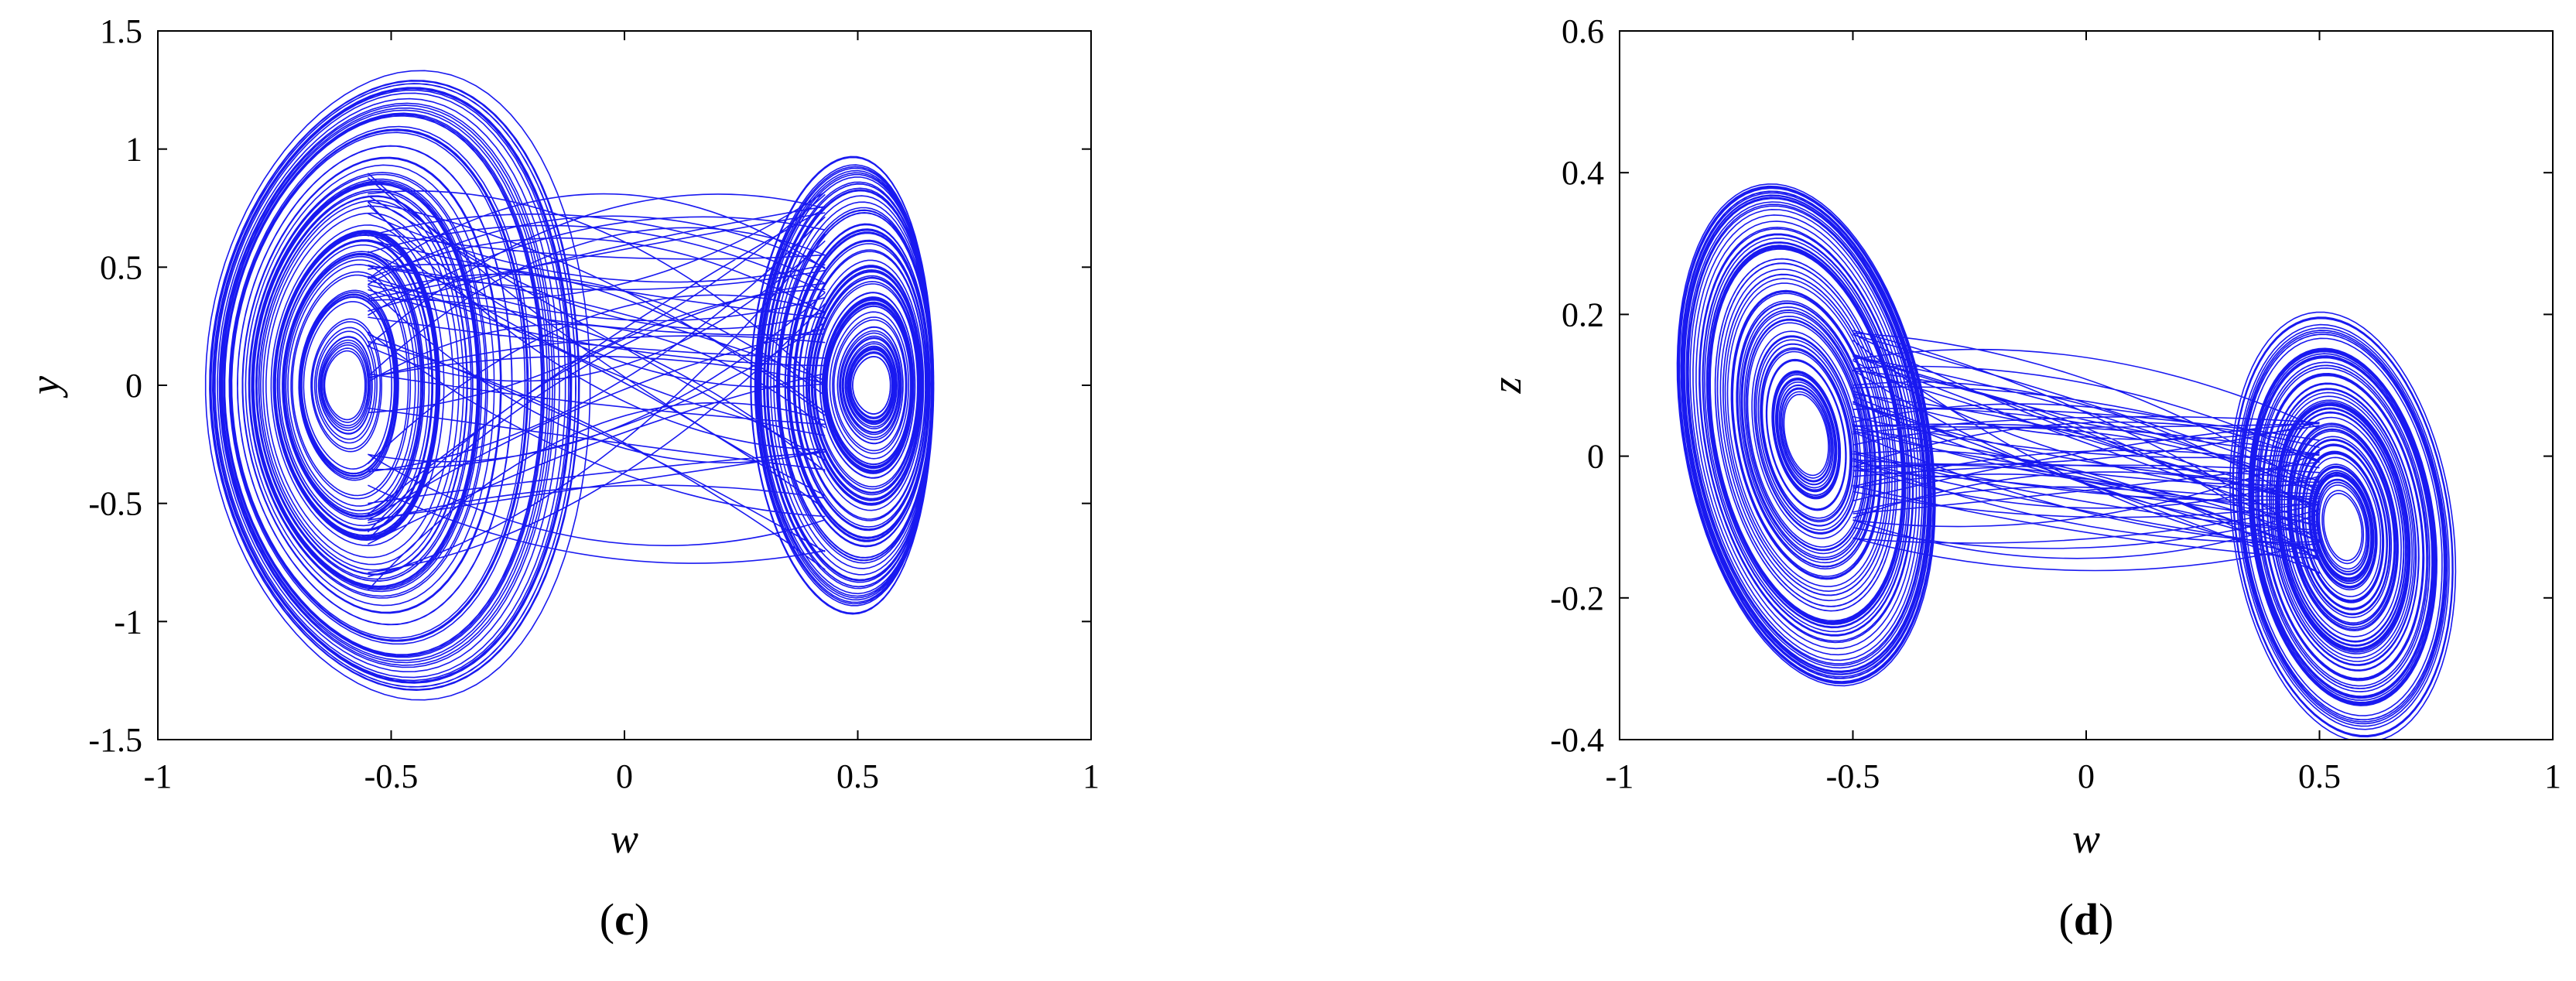  Describe the element at coordinates (858, 776) in the screenshot. I see `x-tick-label-c: 0.5` at that location.